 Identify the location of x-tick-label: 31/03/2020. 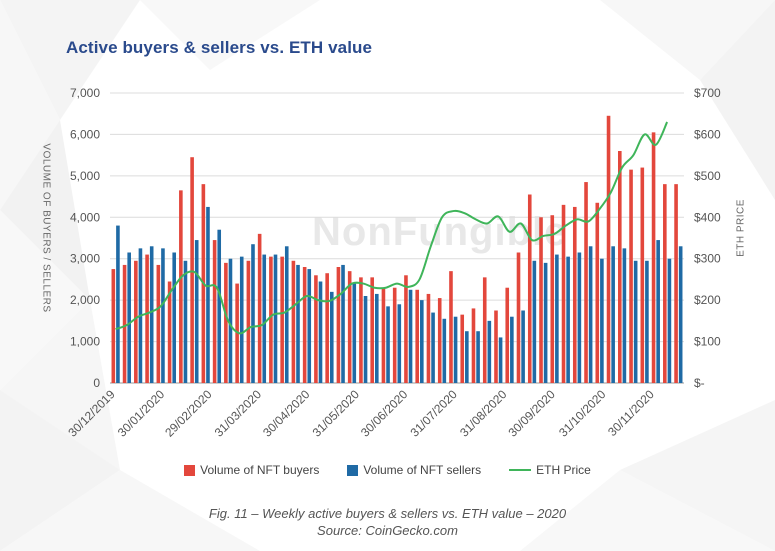
(238, 413).